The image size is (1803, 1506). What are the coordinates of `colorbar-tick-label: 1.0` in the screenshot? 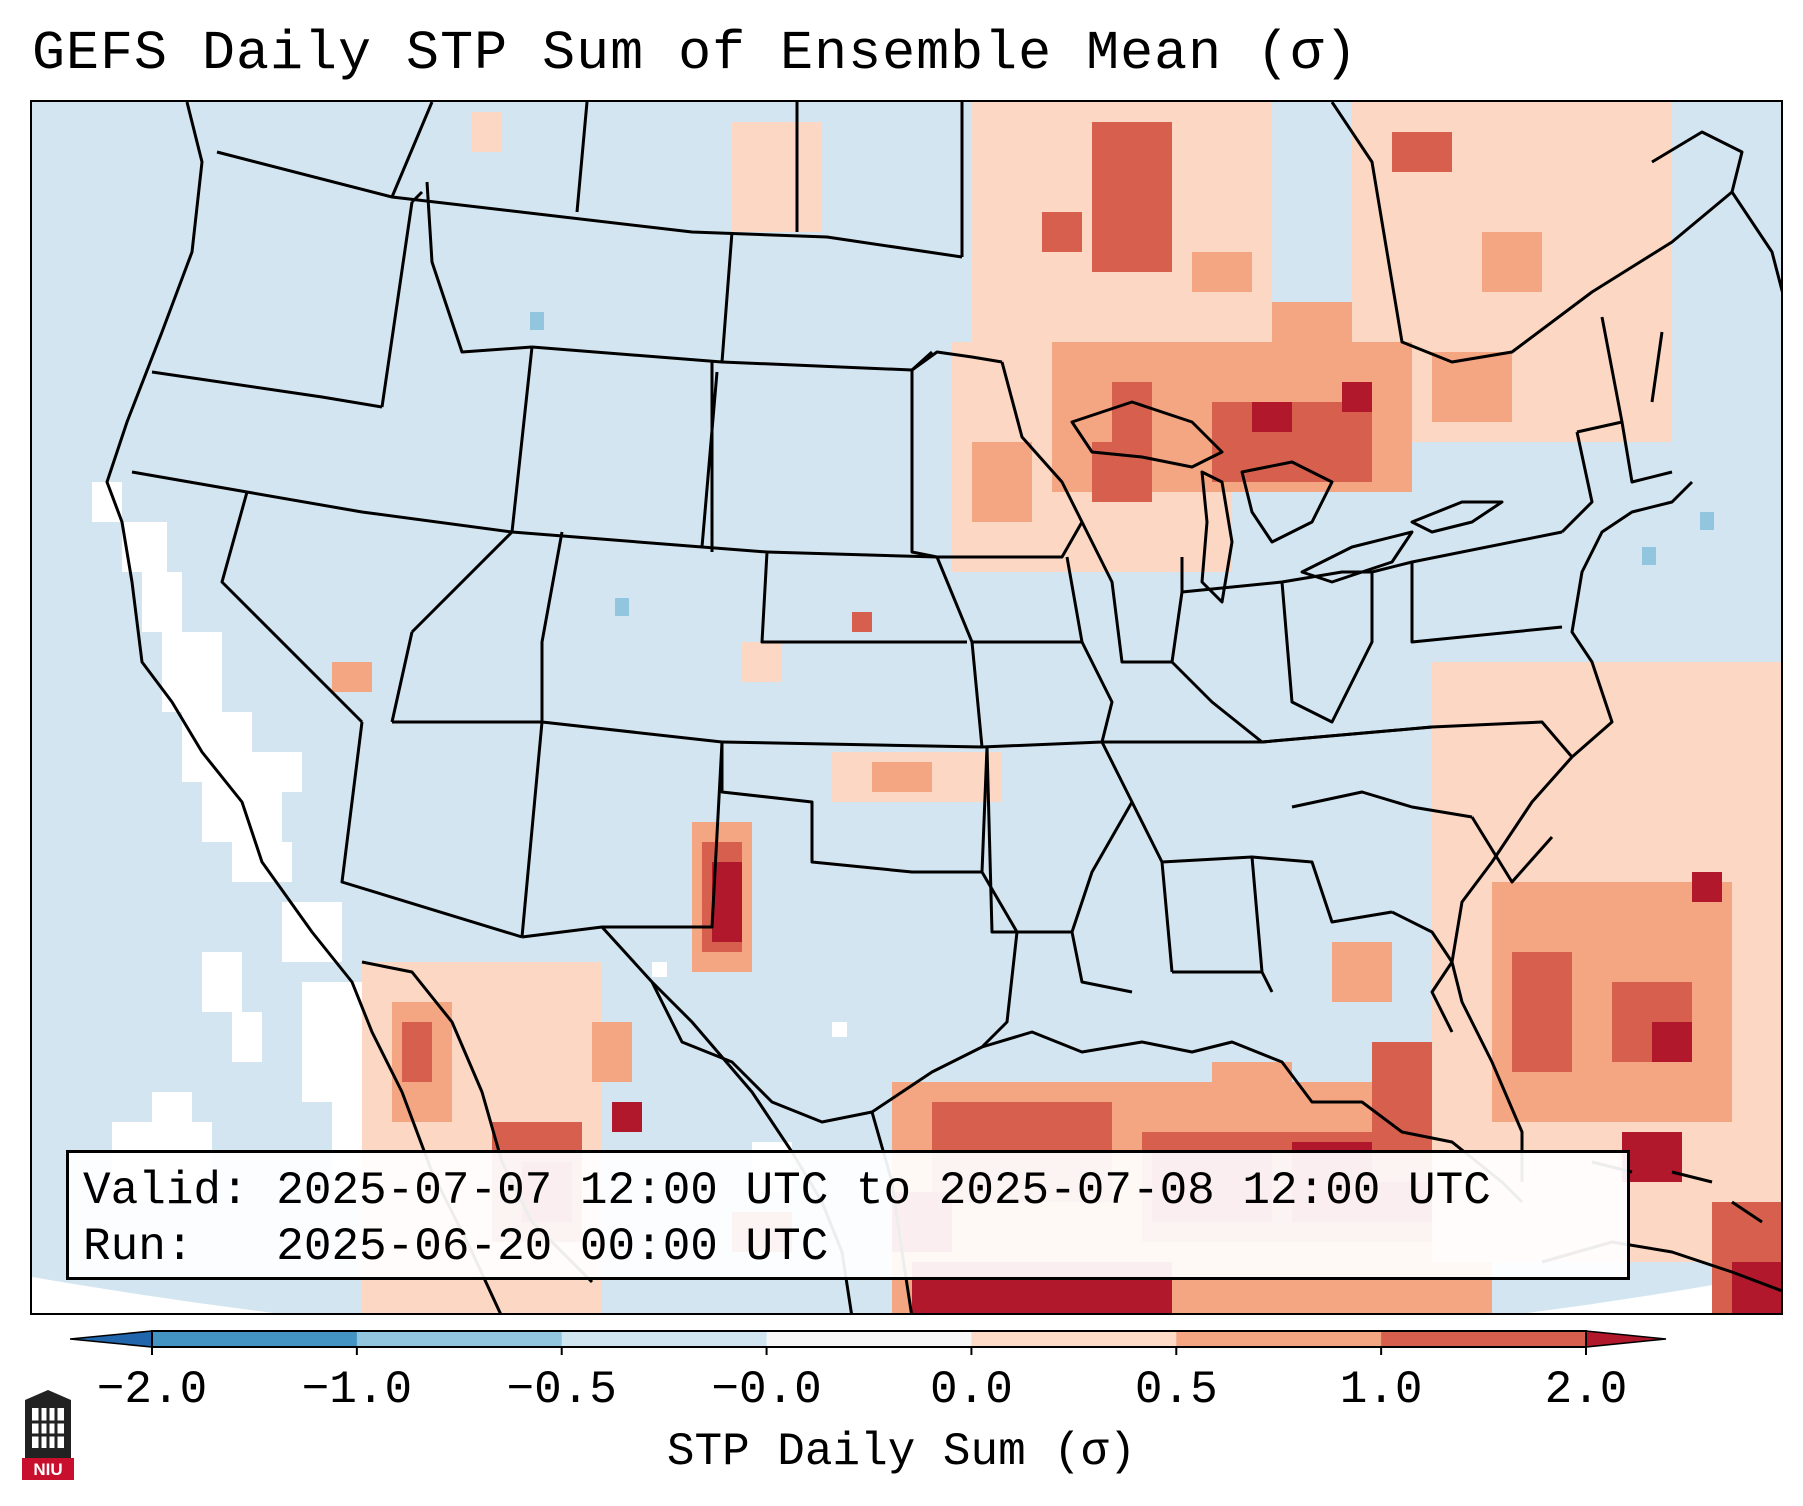 It's located at (1381, 1390).